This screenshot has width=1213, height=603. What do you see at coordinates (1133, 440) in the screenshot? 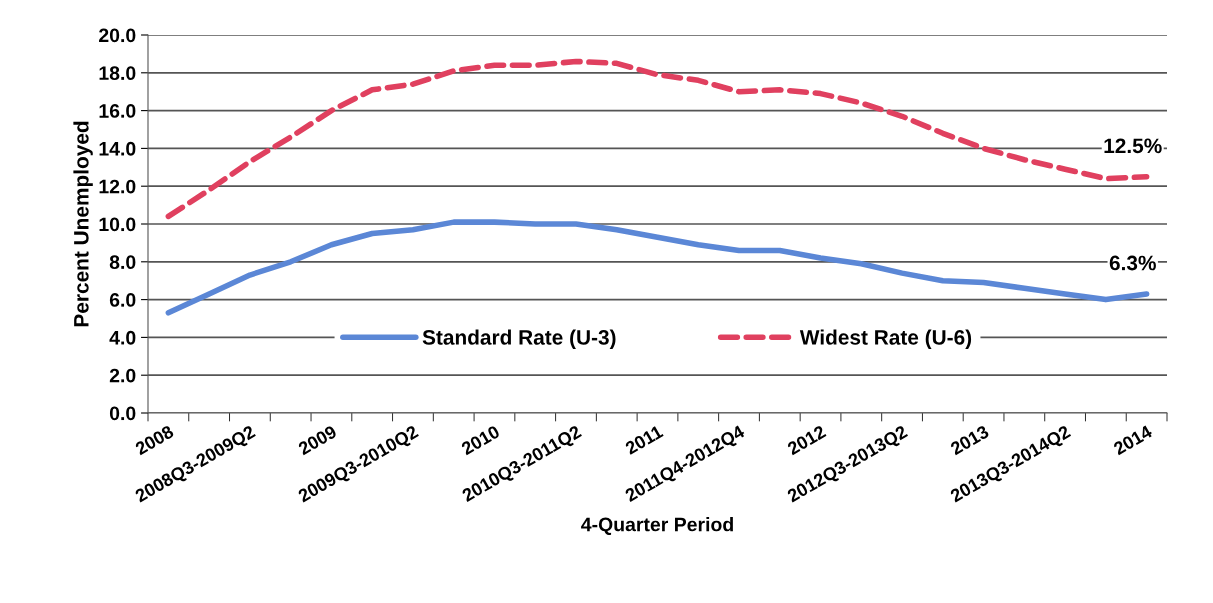
I see `x-tick-label: 2014` at bounding box center [1133, 440].